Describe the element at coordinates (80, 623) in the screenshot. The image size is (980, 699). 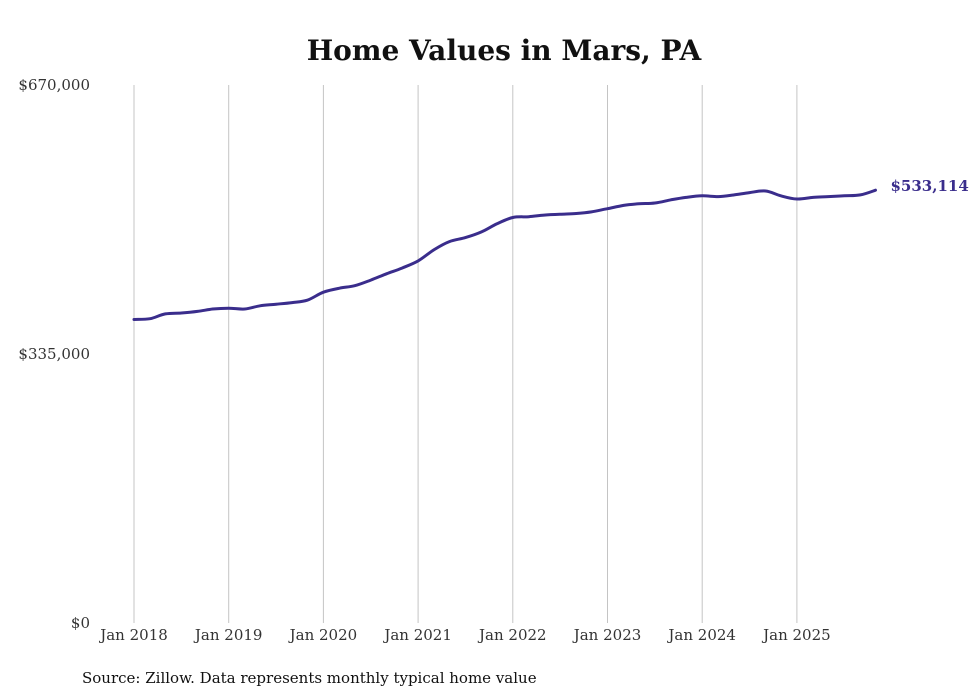
I see `y-tick-label: $0` at that location.